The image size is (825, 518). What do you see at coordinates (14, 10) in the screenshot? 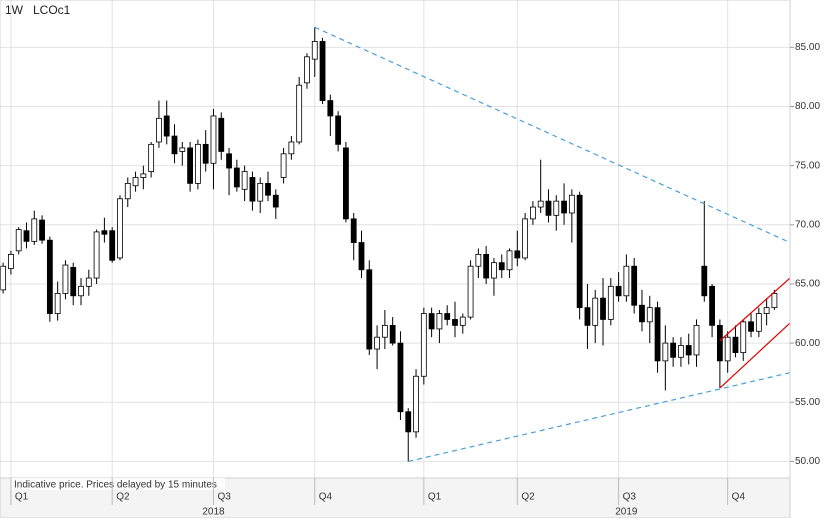
I see `interval: 1W` at bounding box center [14, 10].